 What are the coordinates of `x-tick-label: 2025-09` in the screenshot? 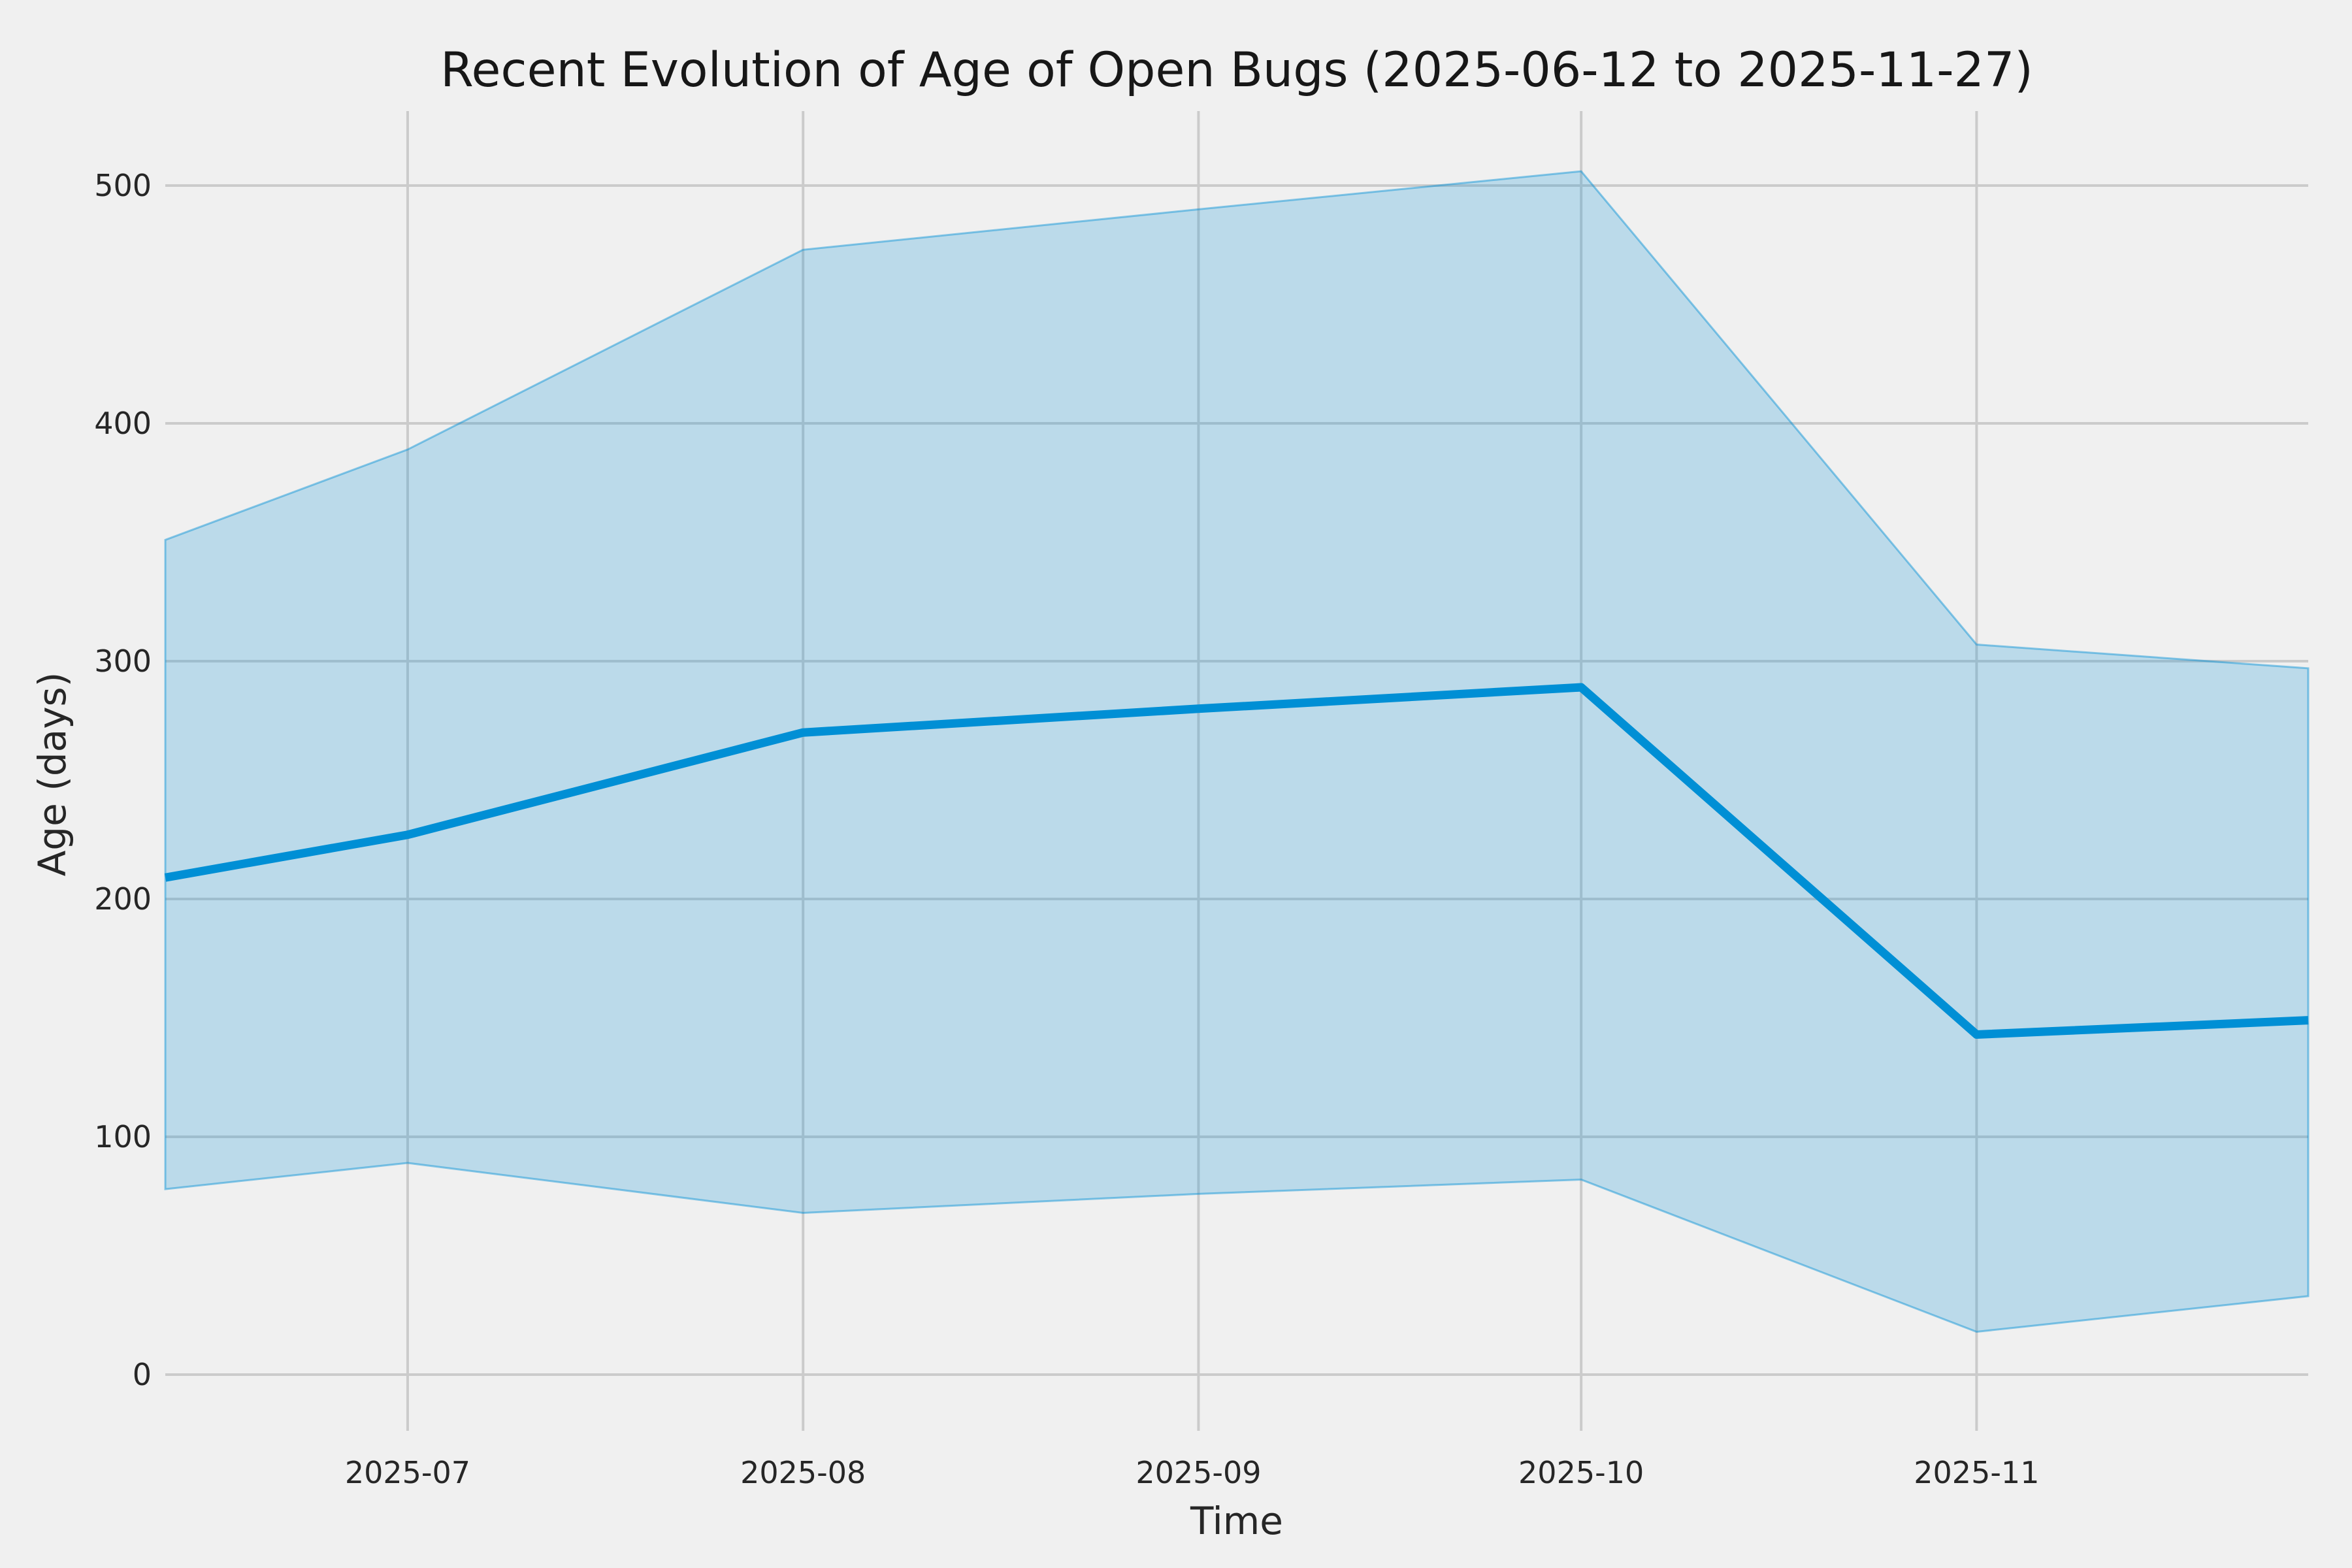 It's located at (1198, 1472).